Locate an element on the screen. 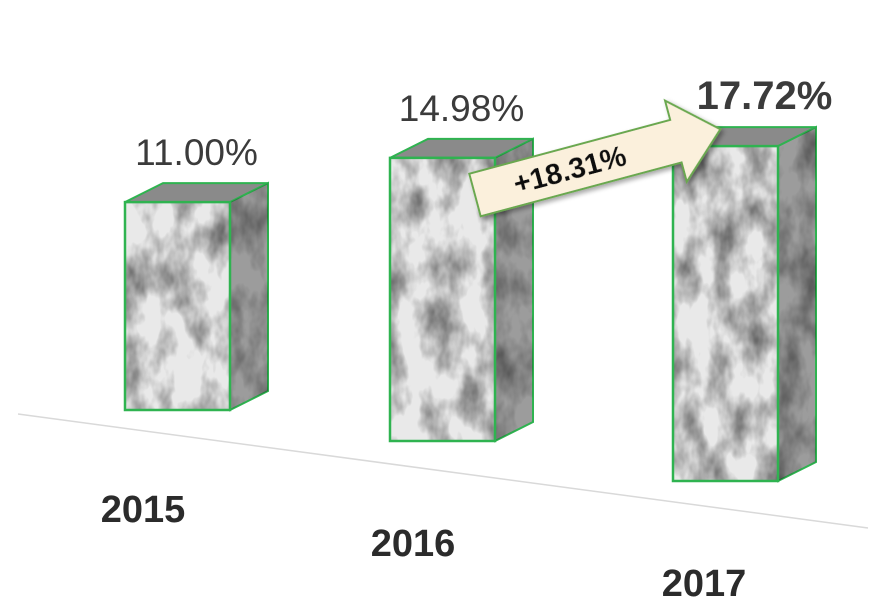  data-label: 11.00% is located at coordinates (196, 152).